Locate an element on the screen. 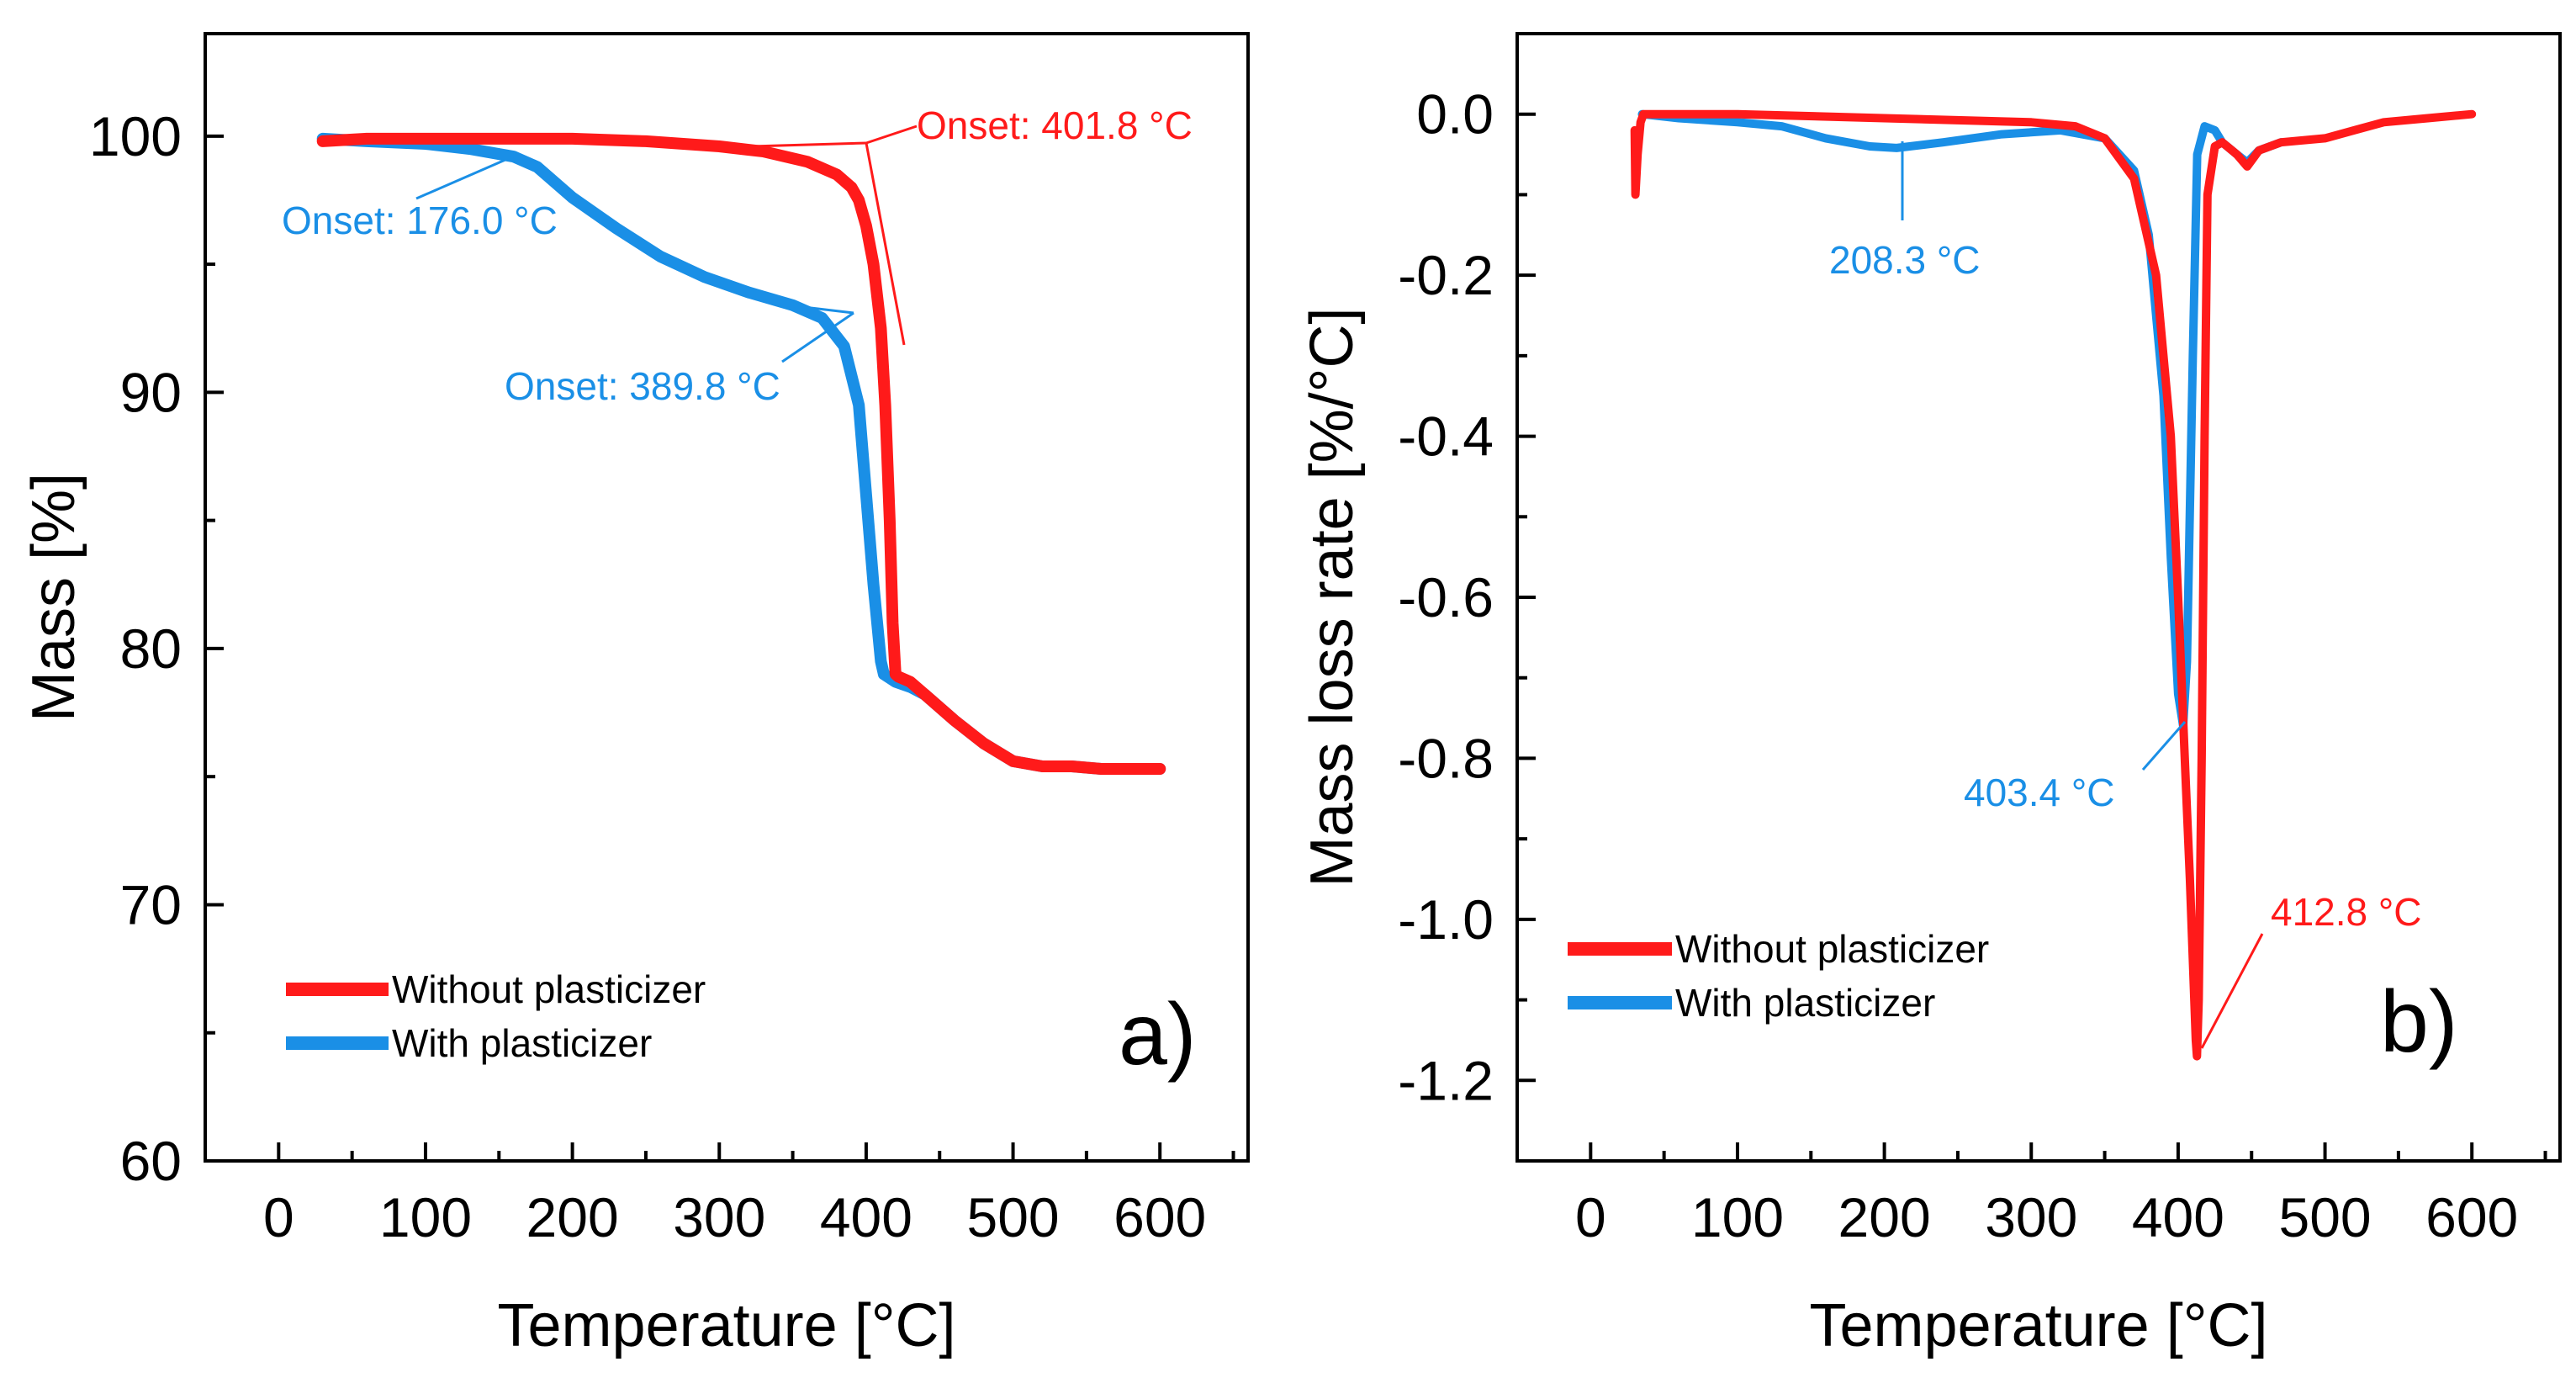  y-tick-label: -0.4 is located at coordinates (1446, 436).